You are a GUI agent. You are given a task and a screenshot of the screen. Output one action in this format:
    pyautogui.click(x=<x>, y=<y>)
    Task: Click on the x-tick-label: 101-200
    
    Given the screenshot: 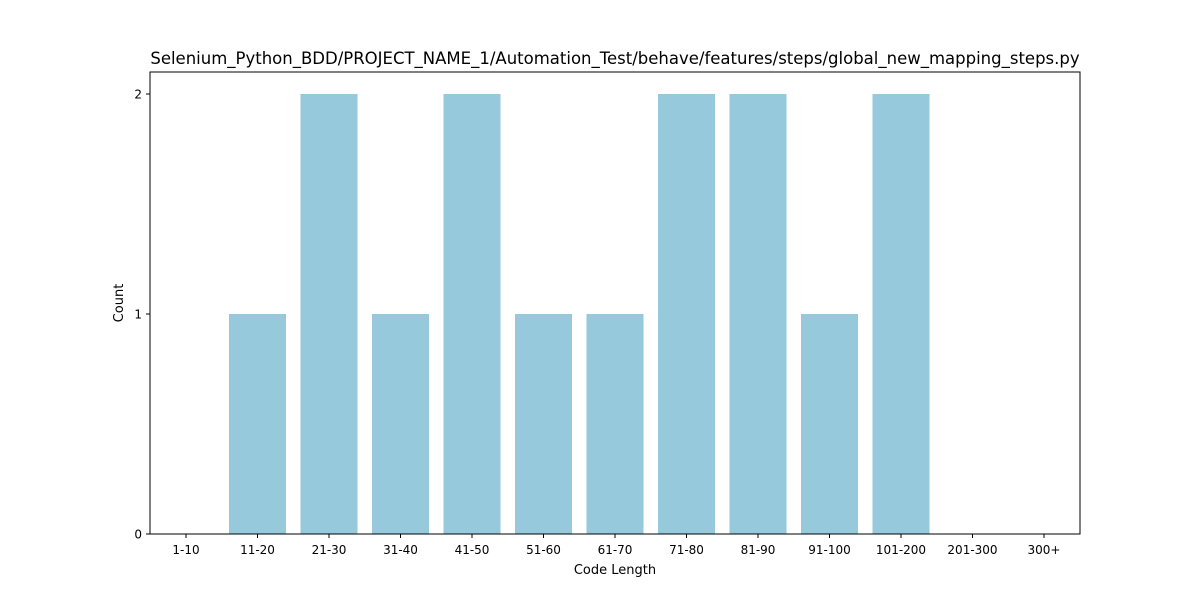 What is the action you would take?
    pyautogui.click(x=901, y=550)
    